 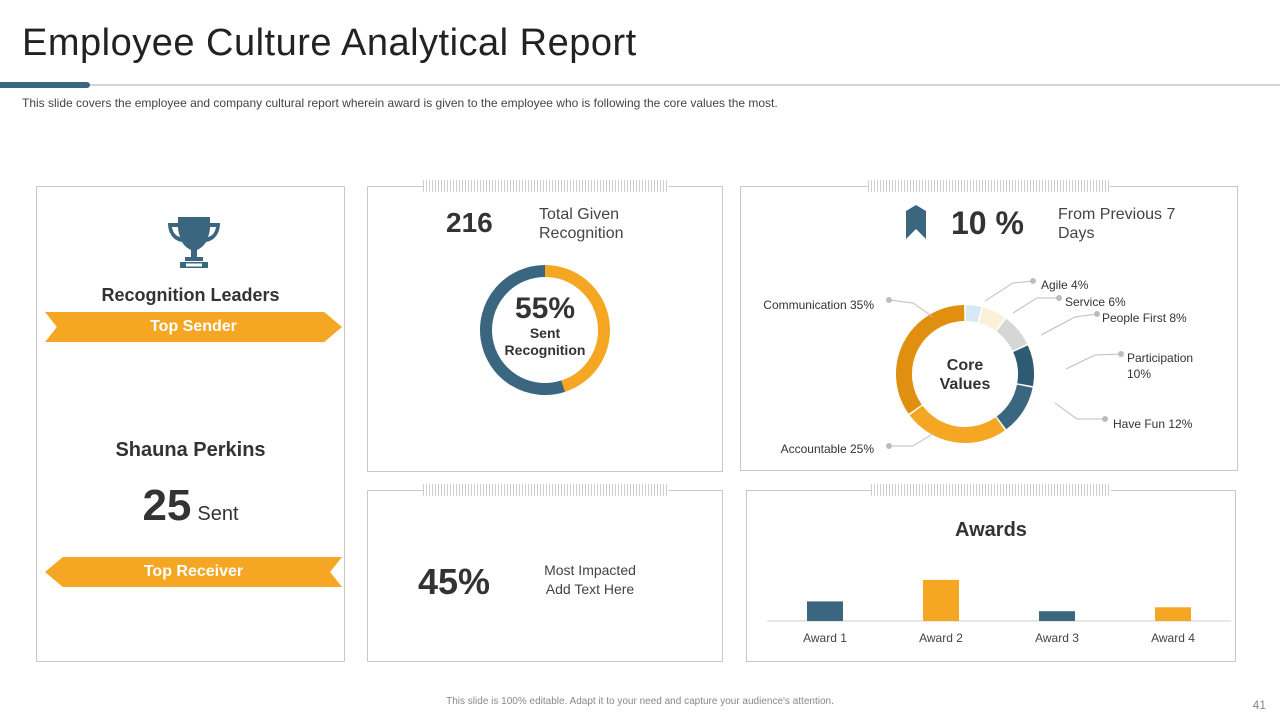 What do you see at coordinates (1012, 335) in the screenshot?
I see `donut-segment-people-first` at bounding box center [1012, 335].